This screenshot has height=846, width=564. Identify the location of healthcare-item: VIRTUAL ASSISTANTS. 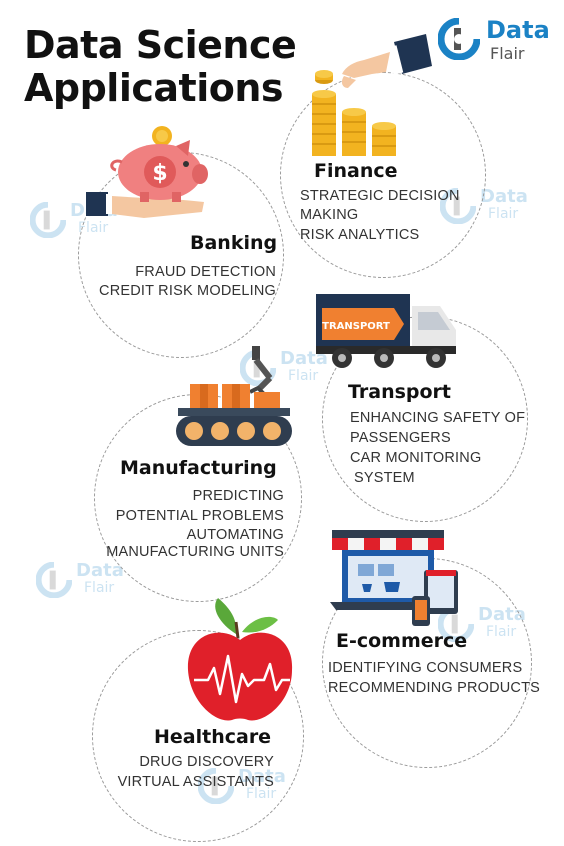
(195, 782).